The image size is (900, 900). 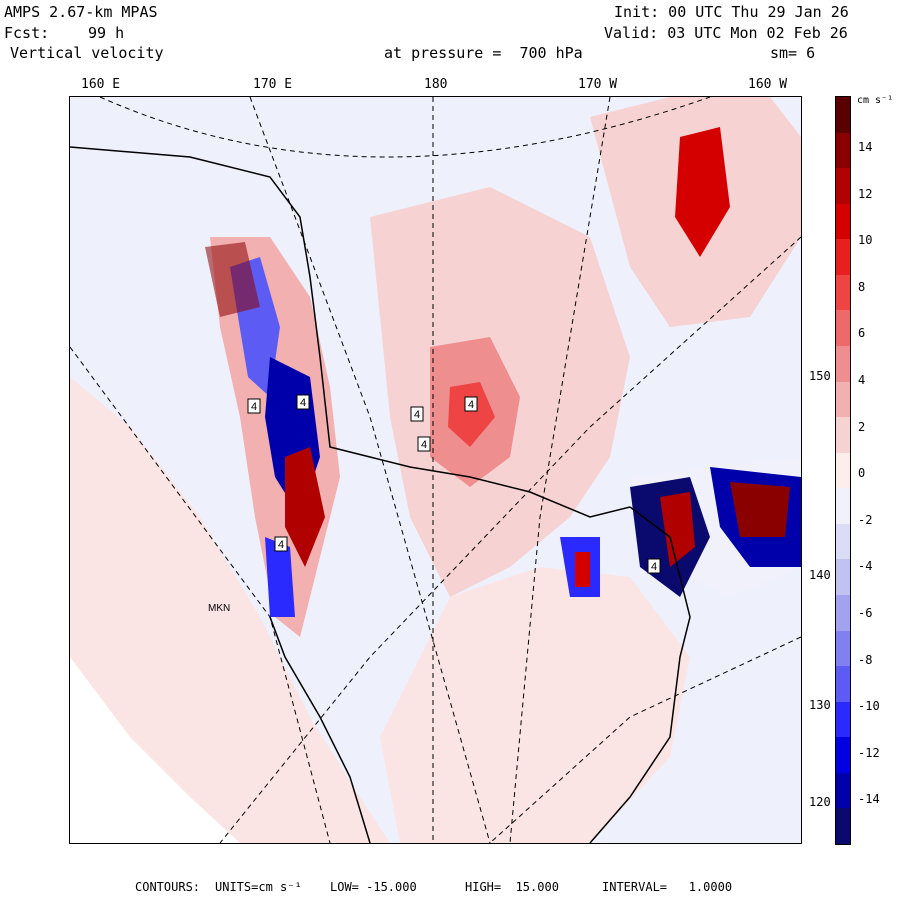 I want to click on box-label-7: 4, so click(x=654, y=567).